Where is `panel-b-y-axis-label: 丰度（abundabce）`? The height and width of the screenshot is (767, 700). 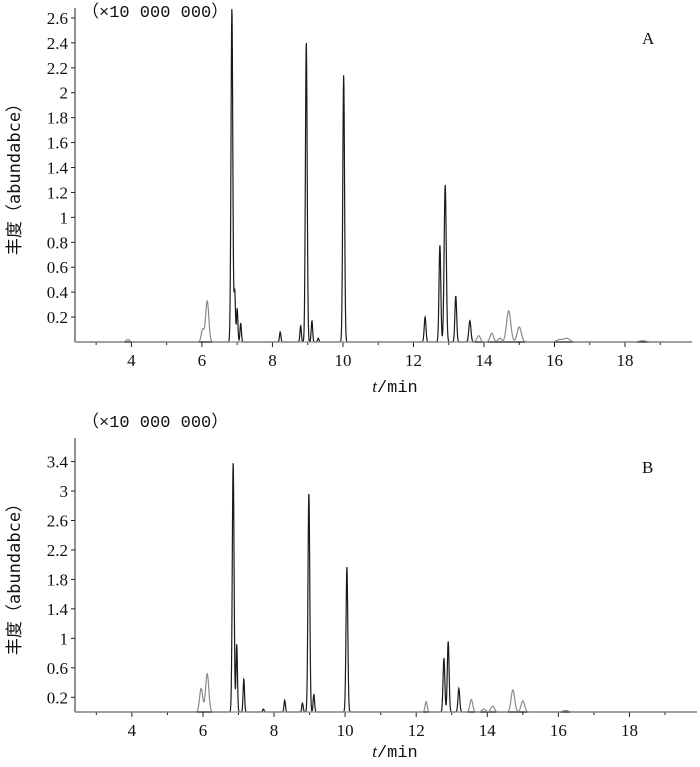
panel-b-y-axis-label: 丰度（abundabce） is located at coordinates (15, 575).